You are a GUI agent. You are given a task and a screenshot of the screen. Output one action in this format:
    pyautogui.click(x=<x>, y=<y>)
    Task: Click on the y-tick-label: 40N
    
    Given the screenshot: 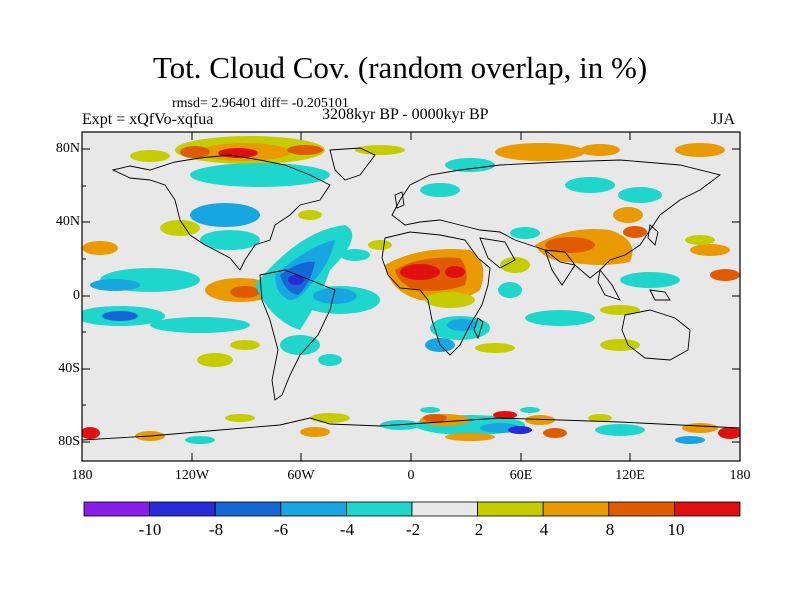 What is the action you would take?
    pyautogui.click(x=67, y=221)
    